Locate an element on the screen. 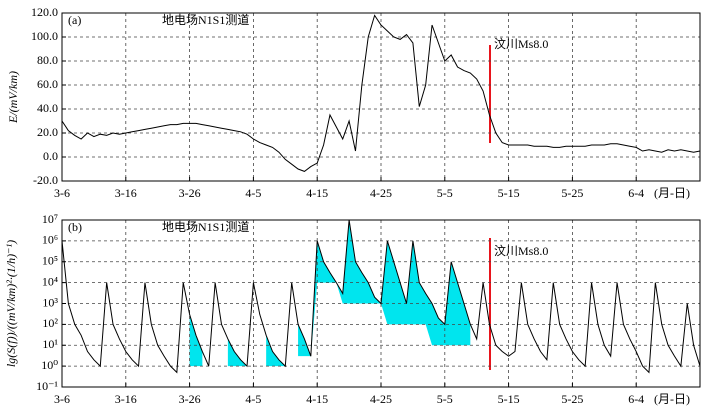  y-tick-label: 120.0 is located at coordinates (44, 12).